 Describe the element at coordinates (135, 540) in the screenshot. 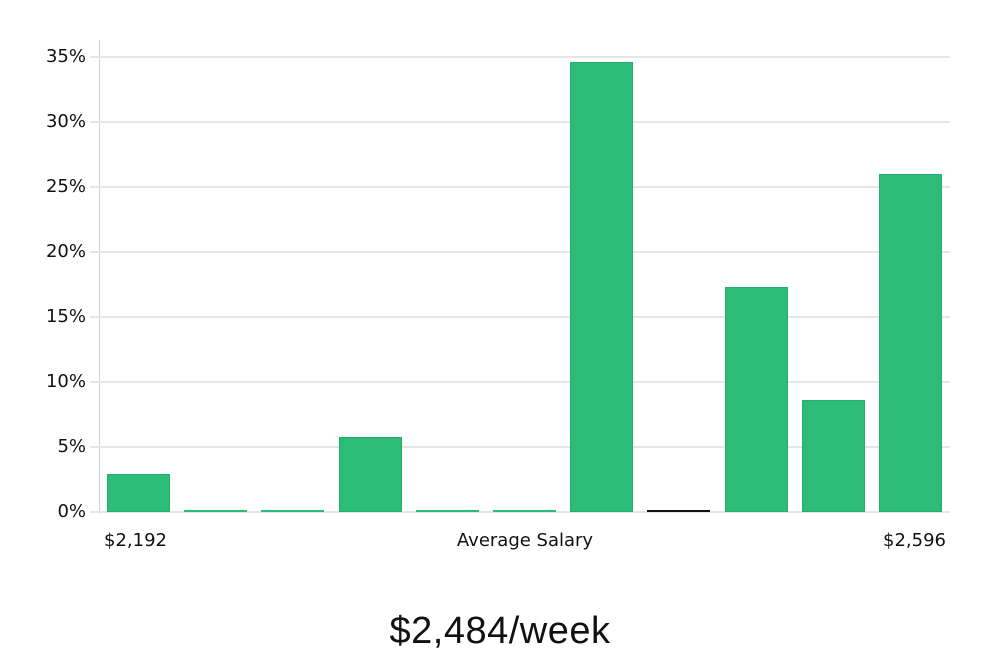

I see `x-min-label: $2,192` at that location.